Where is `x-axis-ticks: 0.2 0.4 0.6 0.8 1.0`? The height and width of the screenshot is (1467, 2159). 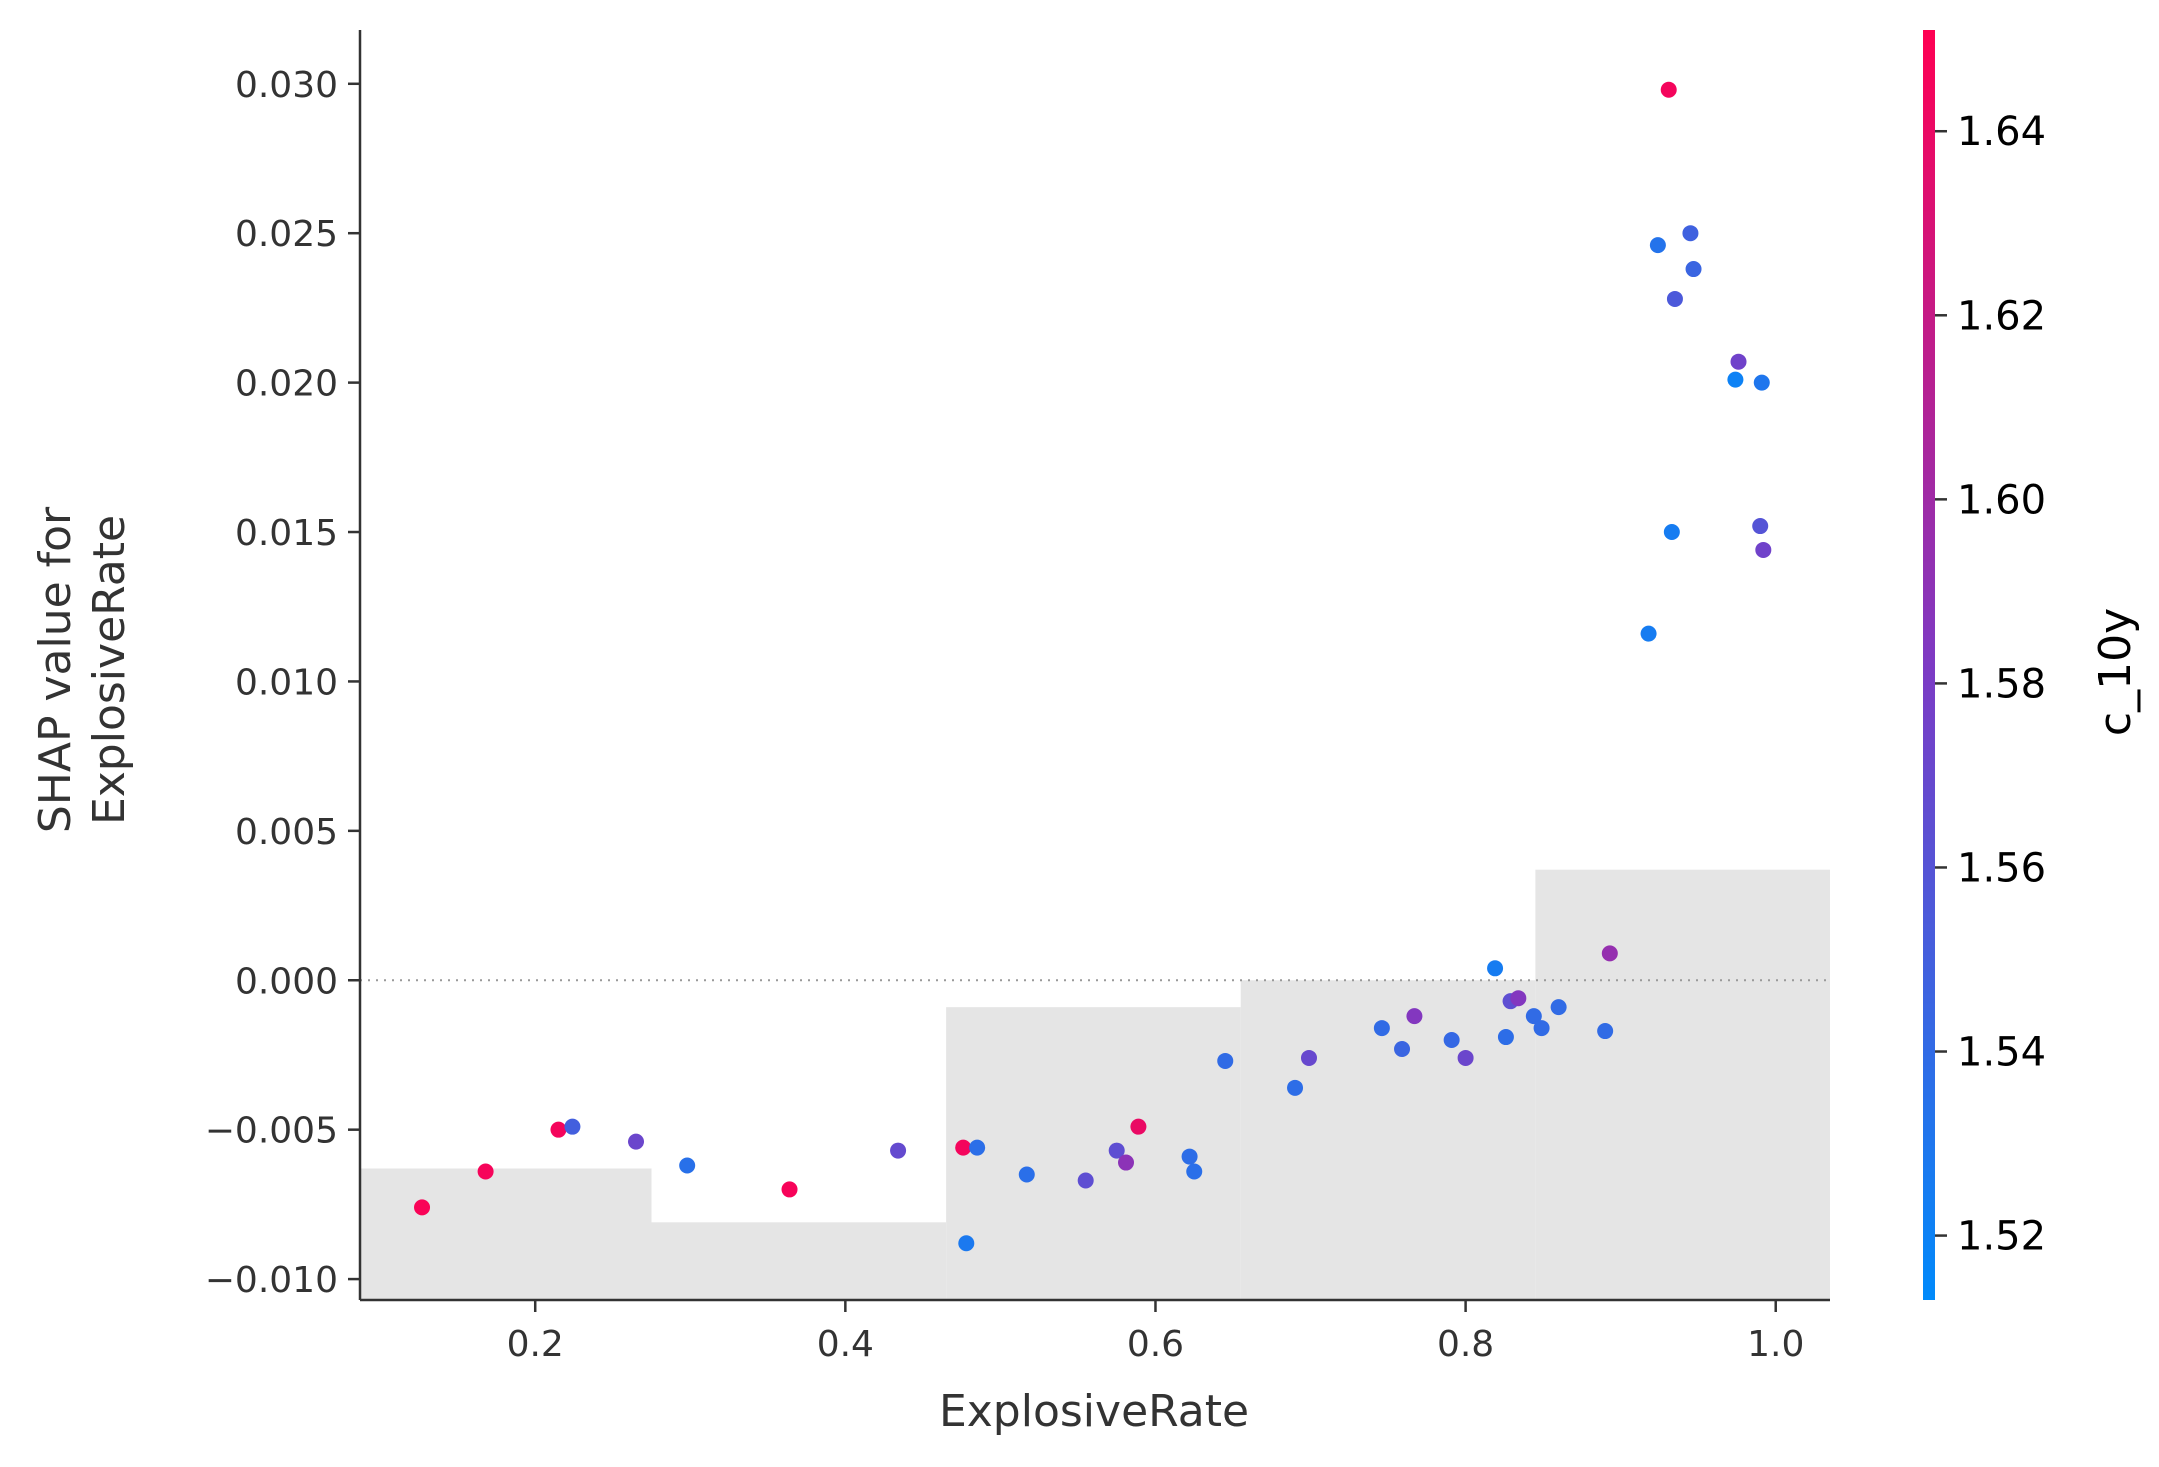
x-axis-ticks: 0.2 0.4 0.6 0.8 1.0 is located at coordinates (1155, 1332).